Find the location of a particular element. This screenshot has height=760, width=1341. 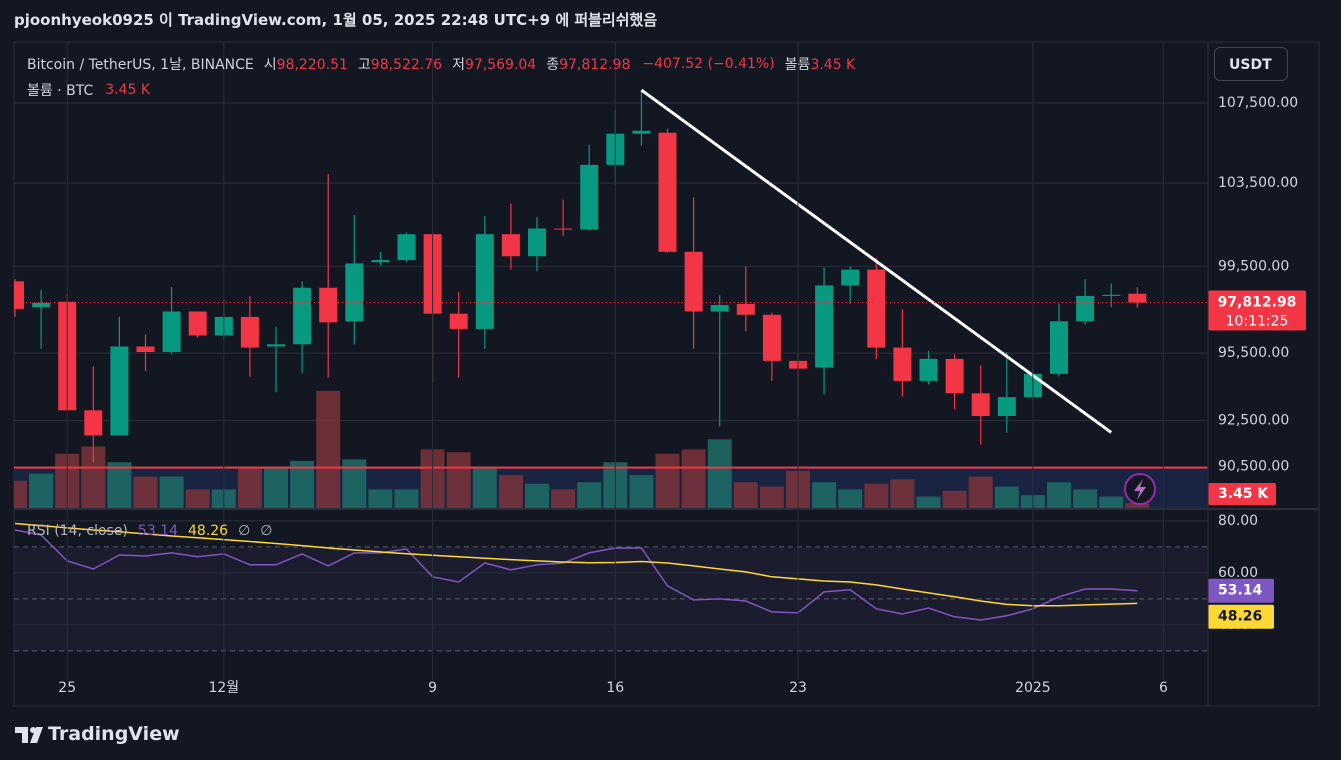

legend-key: 고 is located at coordinates (364, 65).